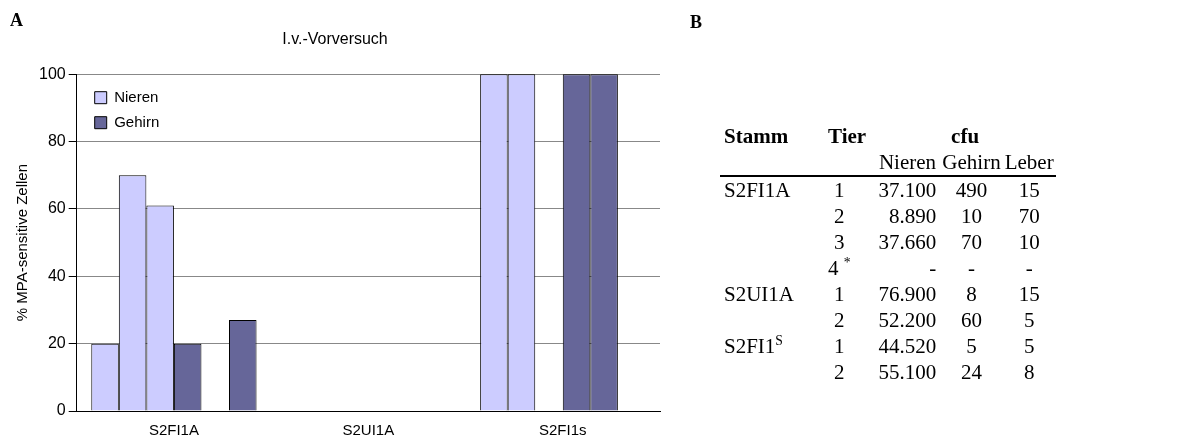  I want to click on y-tick-label: 40, so click(56, 275).